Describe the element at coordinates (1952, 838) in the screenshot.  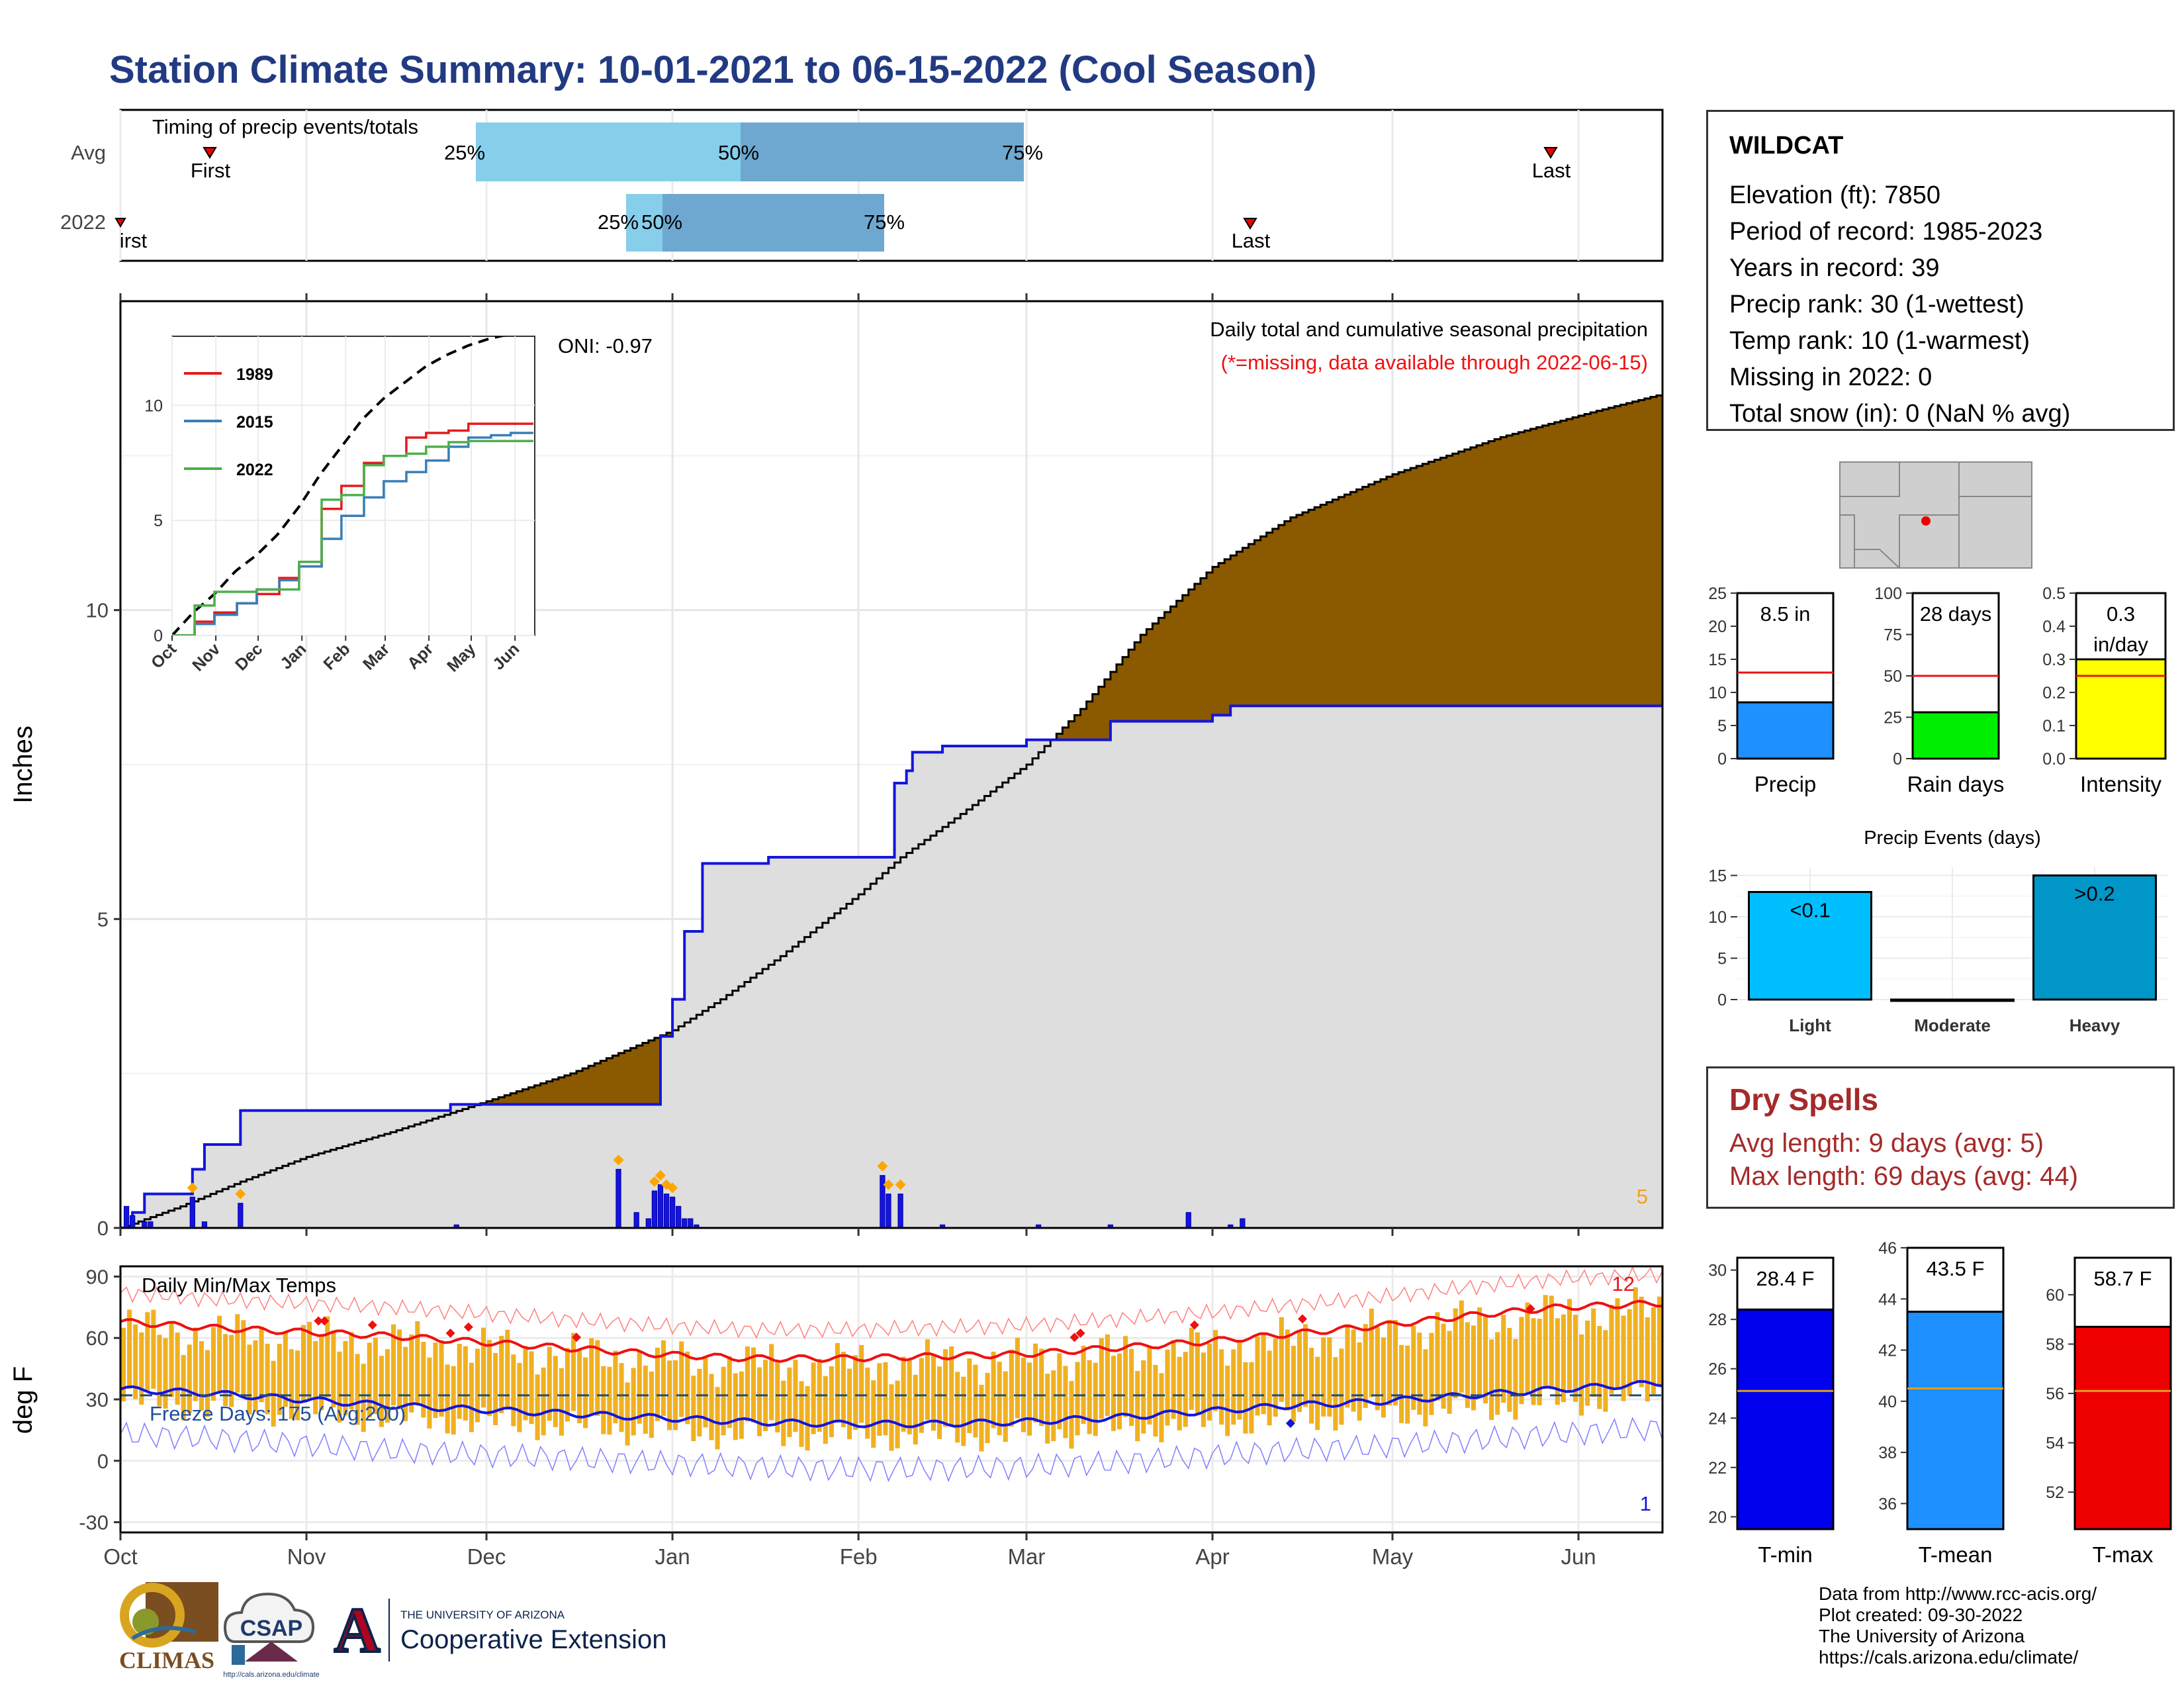
I see `events-title: Precip Events (days)` at that location.